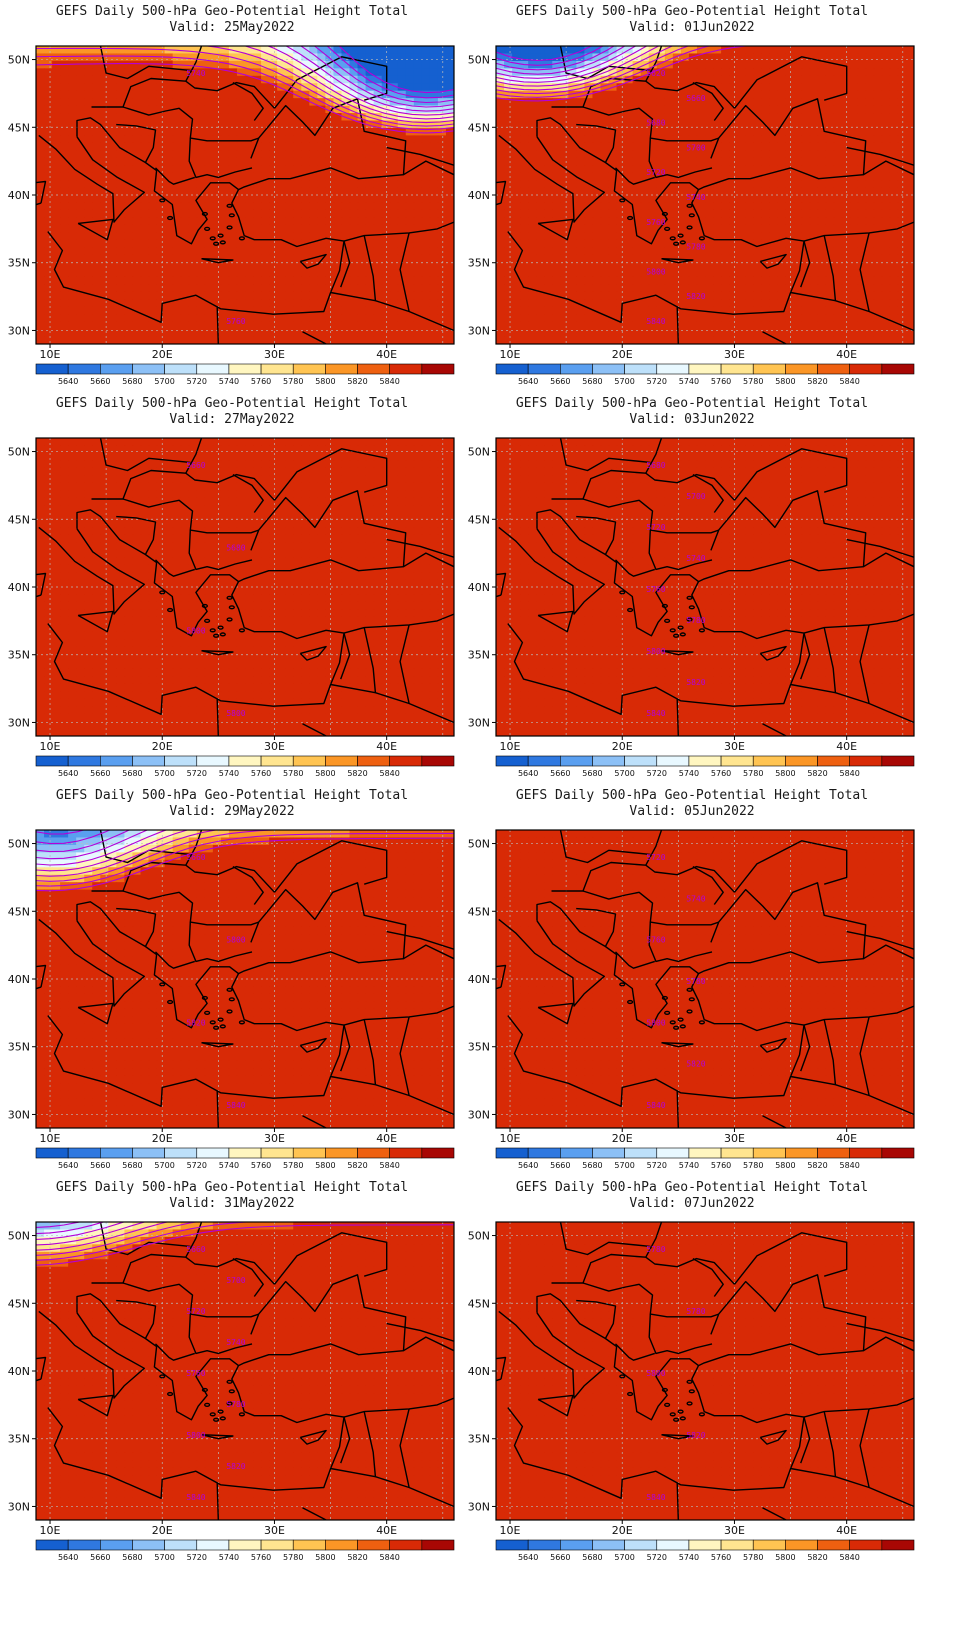  What do you see at coordinates (675, 1373) in the screenshot?
I see `contour-labels: 5780 5780 5800 5820 5840` at bounding box center [675, 1373].